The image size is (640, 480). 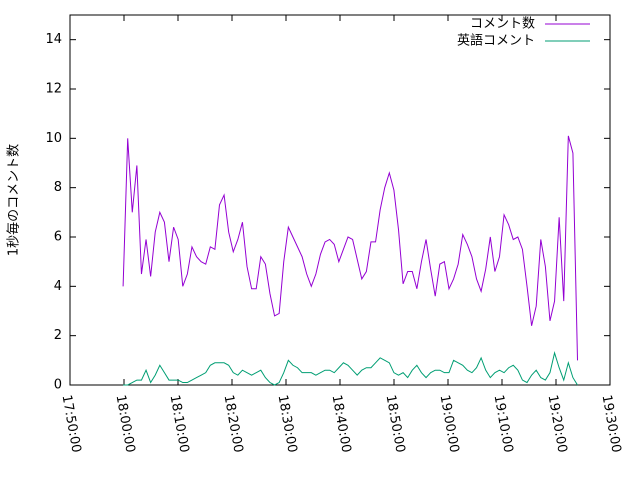 I want to click on series-line, so click(x=350, y=368).